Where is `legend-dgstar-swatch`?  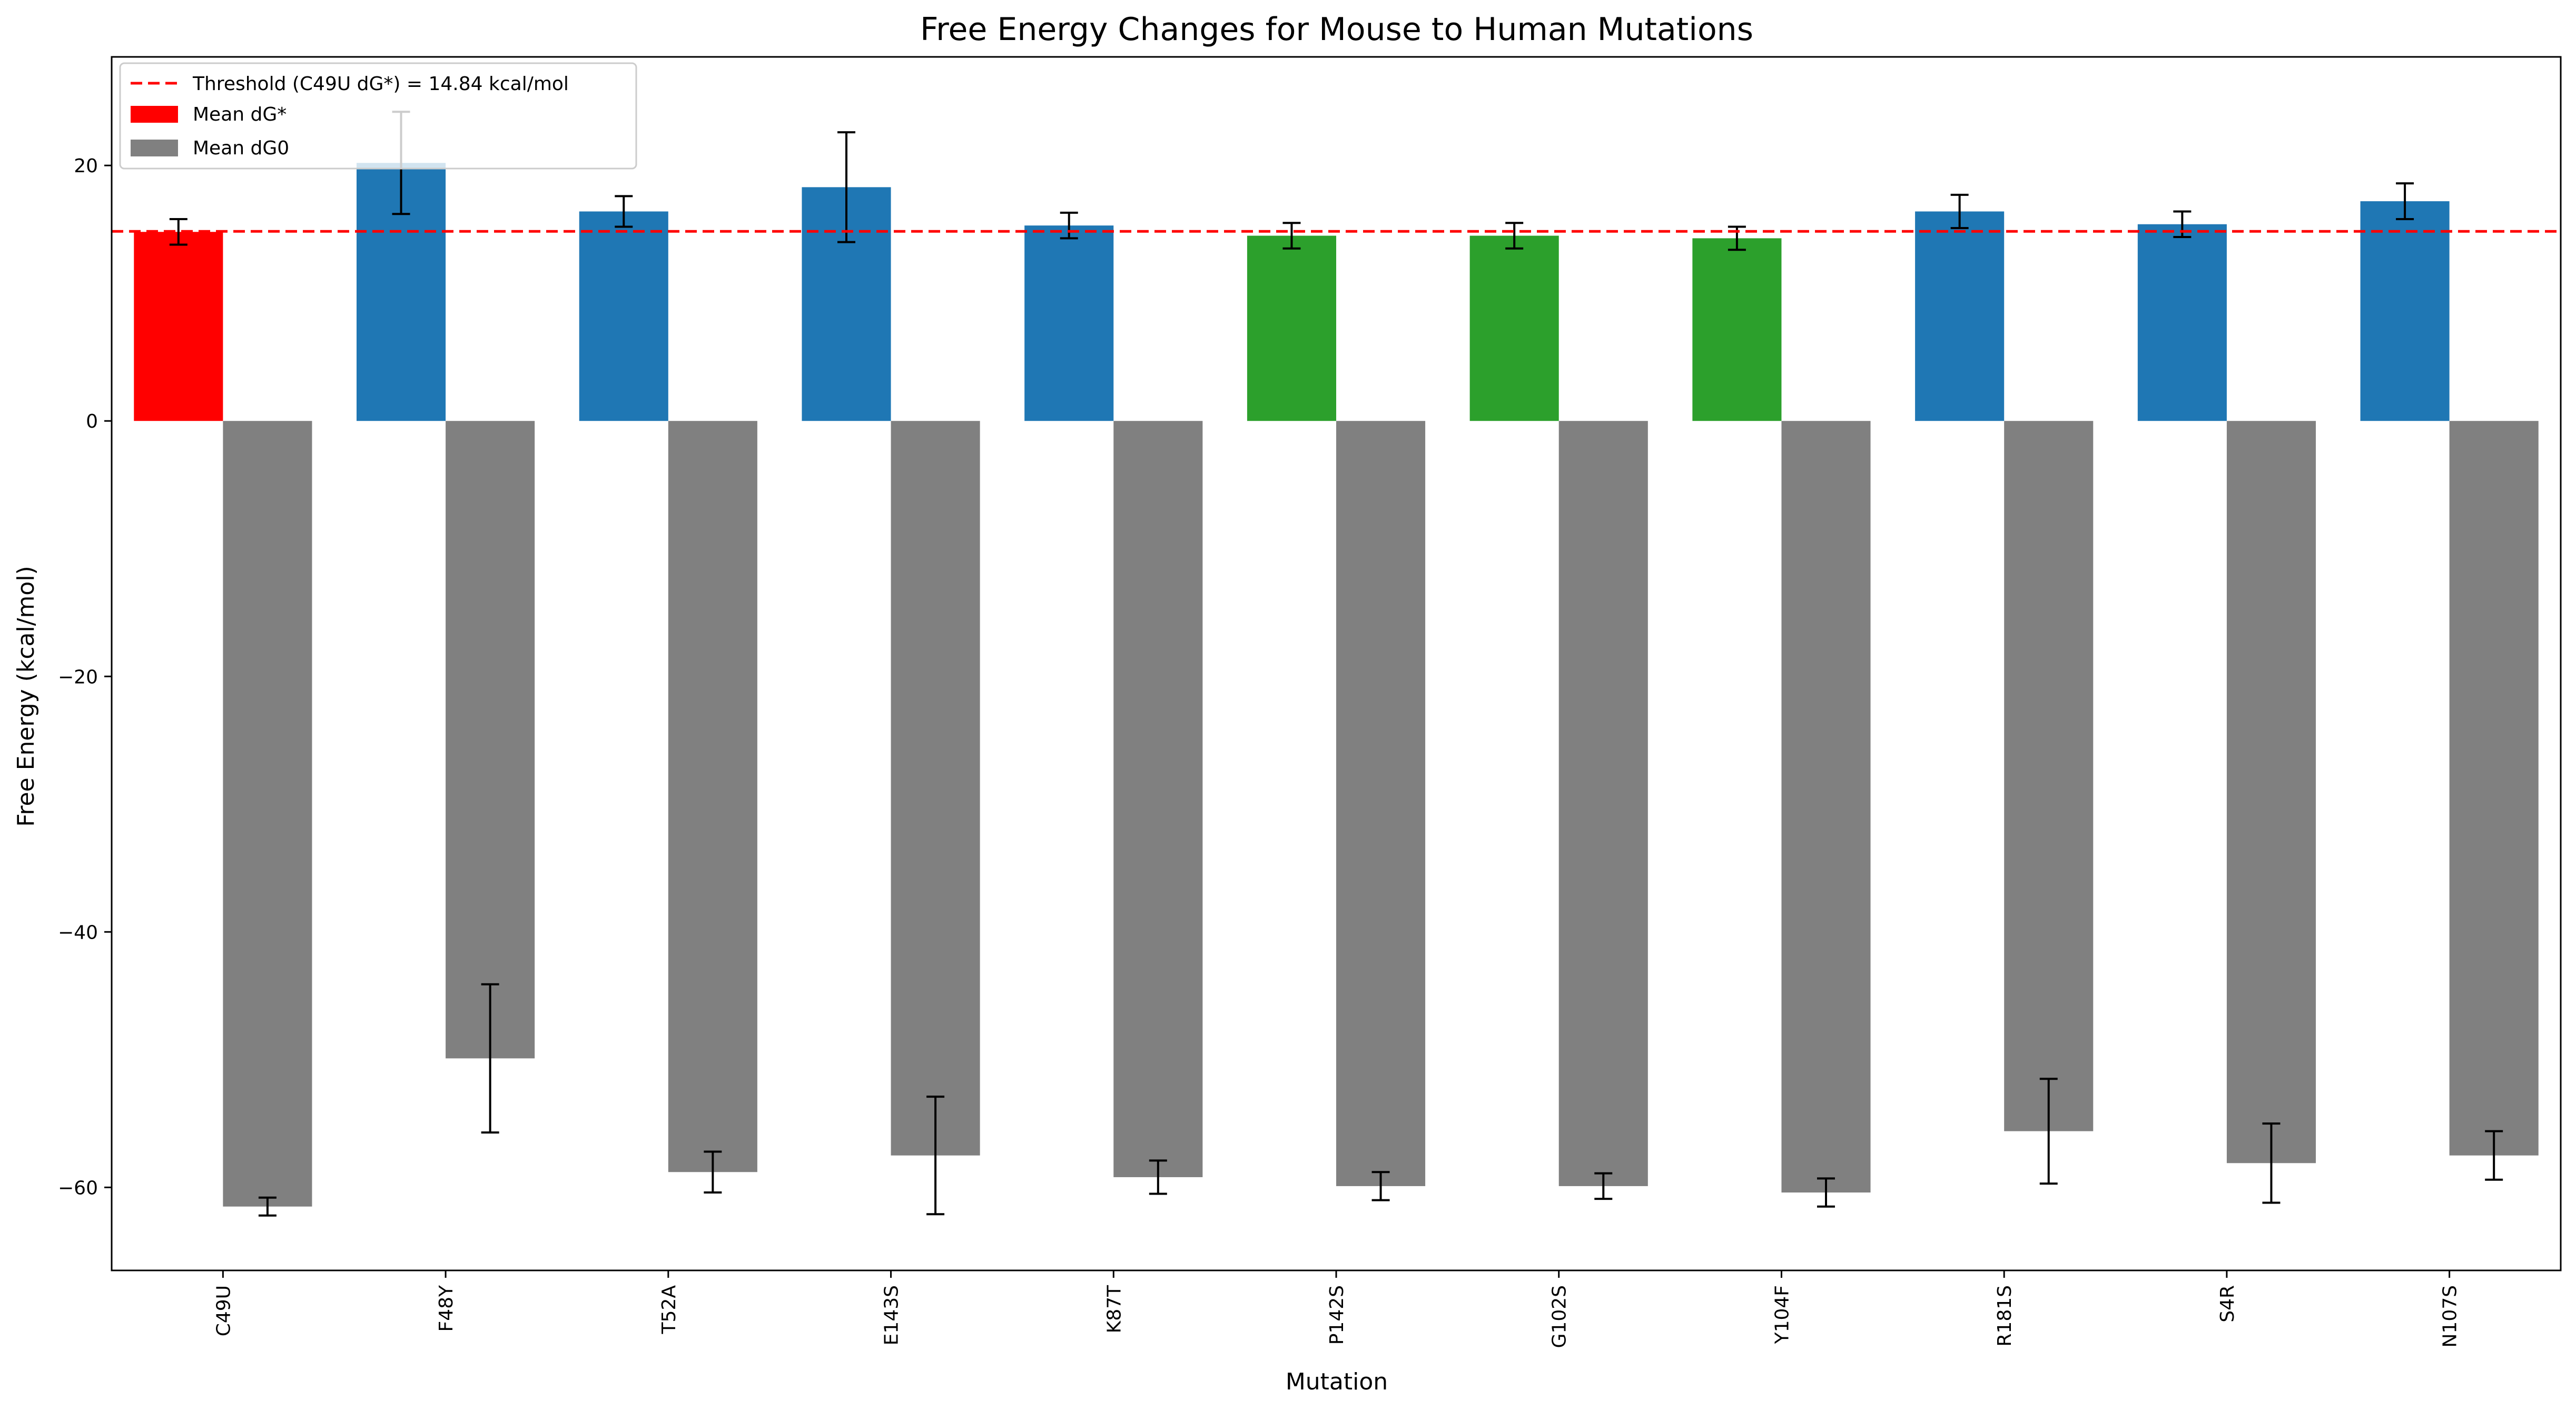 legend-dgstar-swatch is located at coordinates (154, 114).